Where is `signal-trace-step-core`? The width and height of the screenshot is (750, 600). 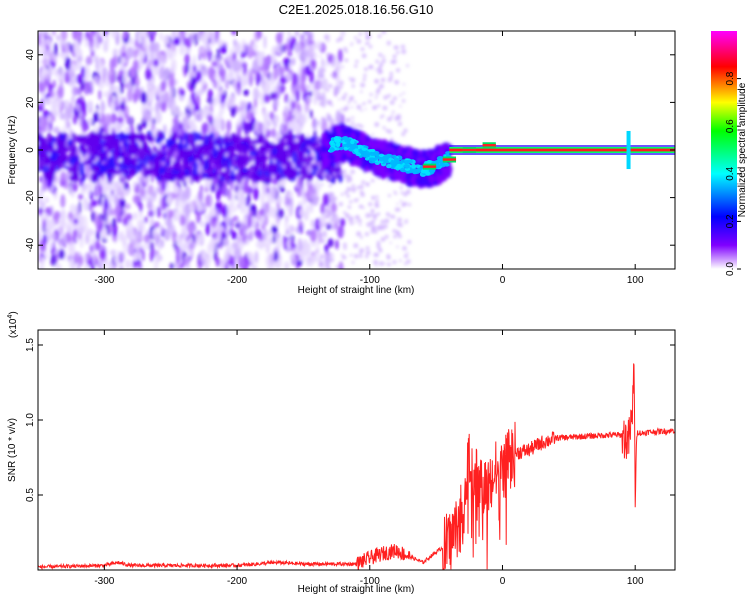 signal-trace-step-core is located at coordinates (469, 150).